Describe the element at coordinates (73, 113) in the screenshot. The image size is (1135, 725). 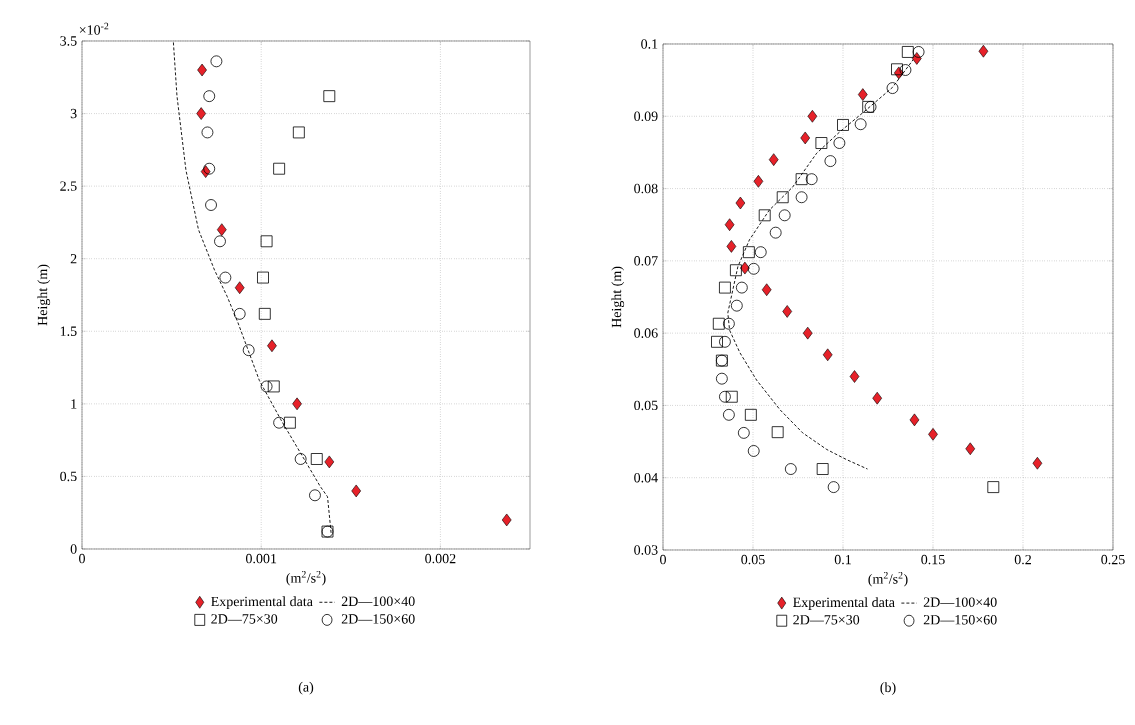
I see `y-tick-label: 3` at that location.